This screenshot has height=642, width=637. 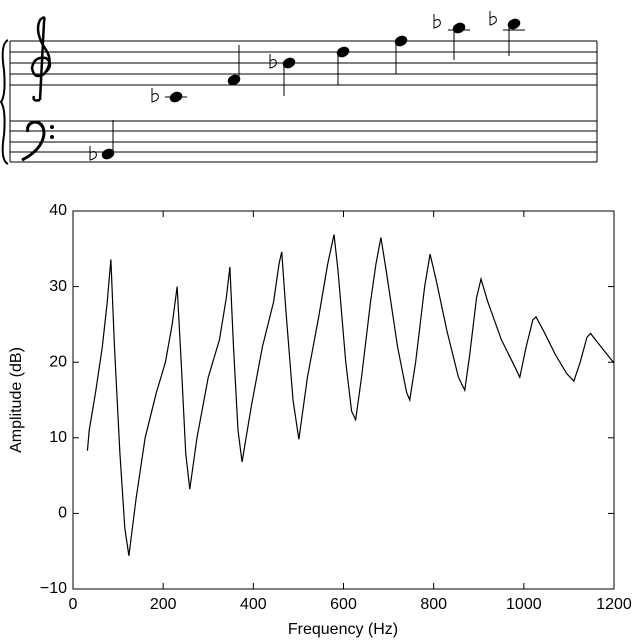 I want to click on x-tick-label: 400, so click(x=253, y=604).